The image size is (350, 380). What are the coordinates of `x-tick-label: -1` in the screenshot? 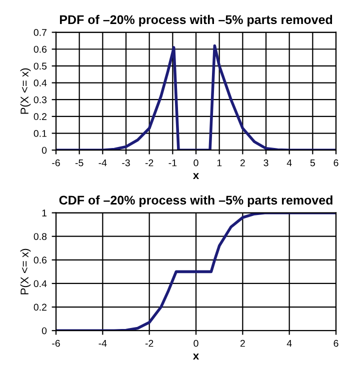 It's located at (172, 162).